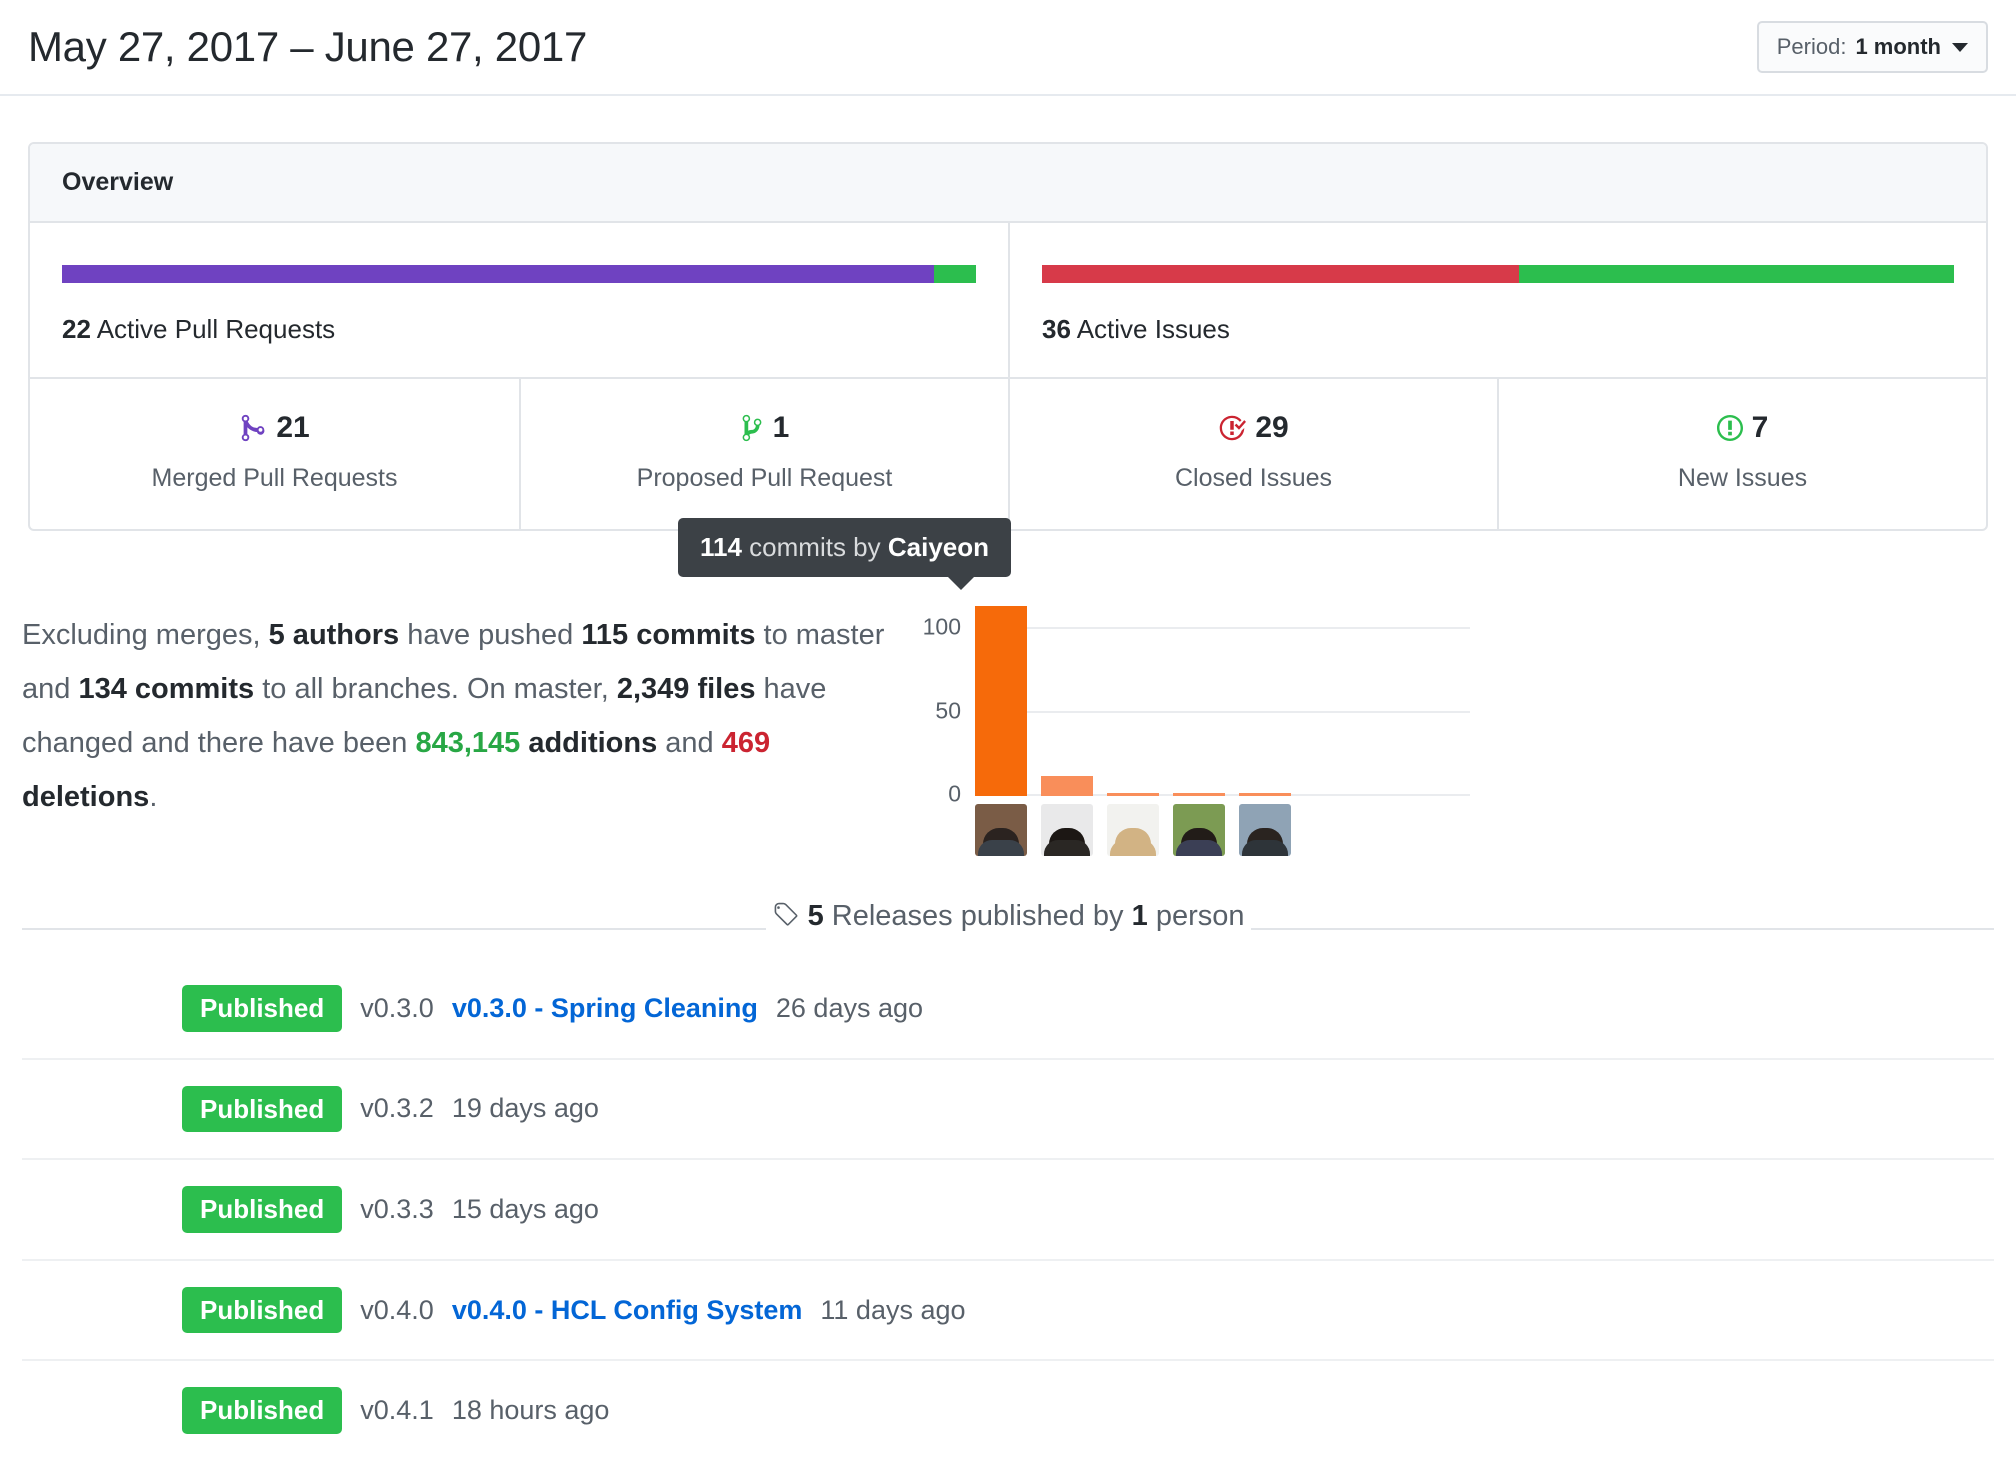 This screenshot has height=1460, width=2016. I want to click on overview-meters: 22 Active Pull Requests 36 Active Issues, so click(1008, 301).